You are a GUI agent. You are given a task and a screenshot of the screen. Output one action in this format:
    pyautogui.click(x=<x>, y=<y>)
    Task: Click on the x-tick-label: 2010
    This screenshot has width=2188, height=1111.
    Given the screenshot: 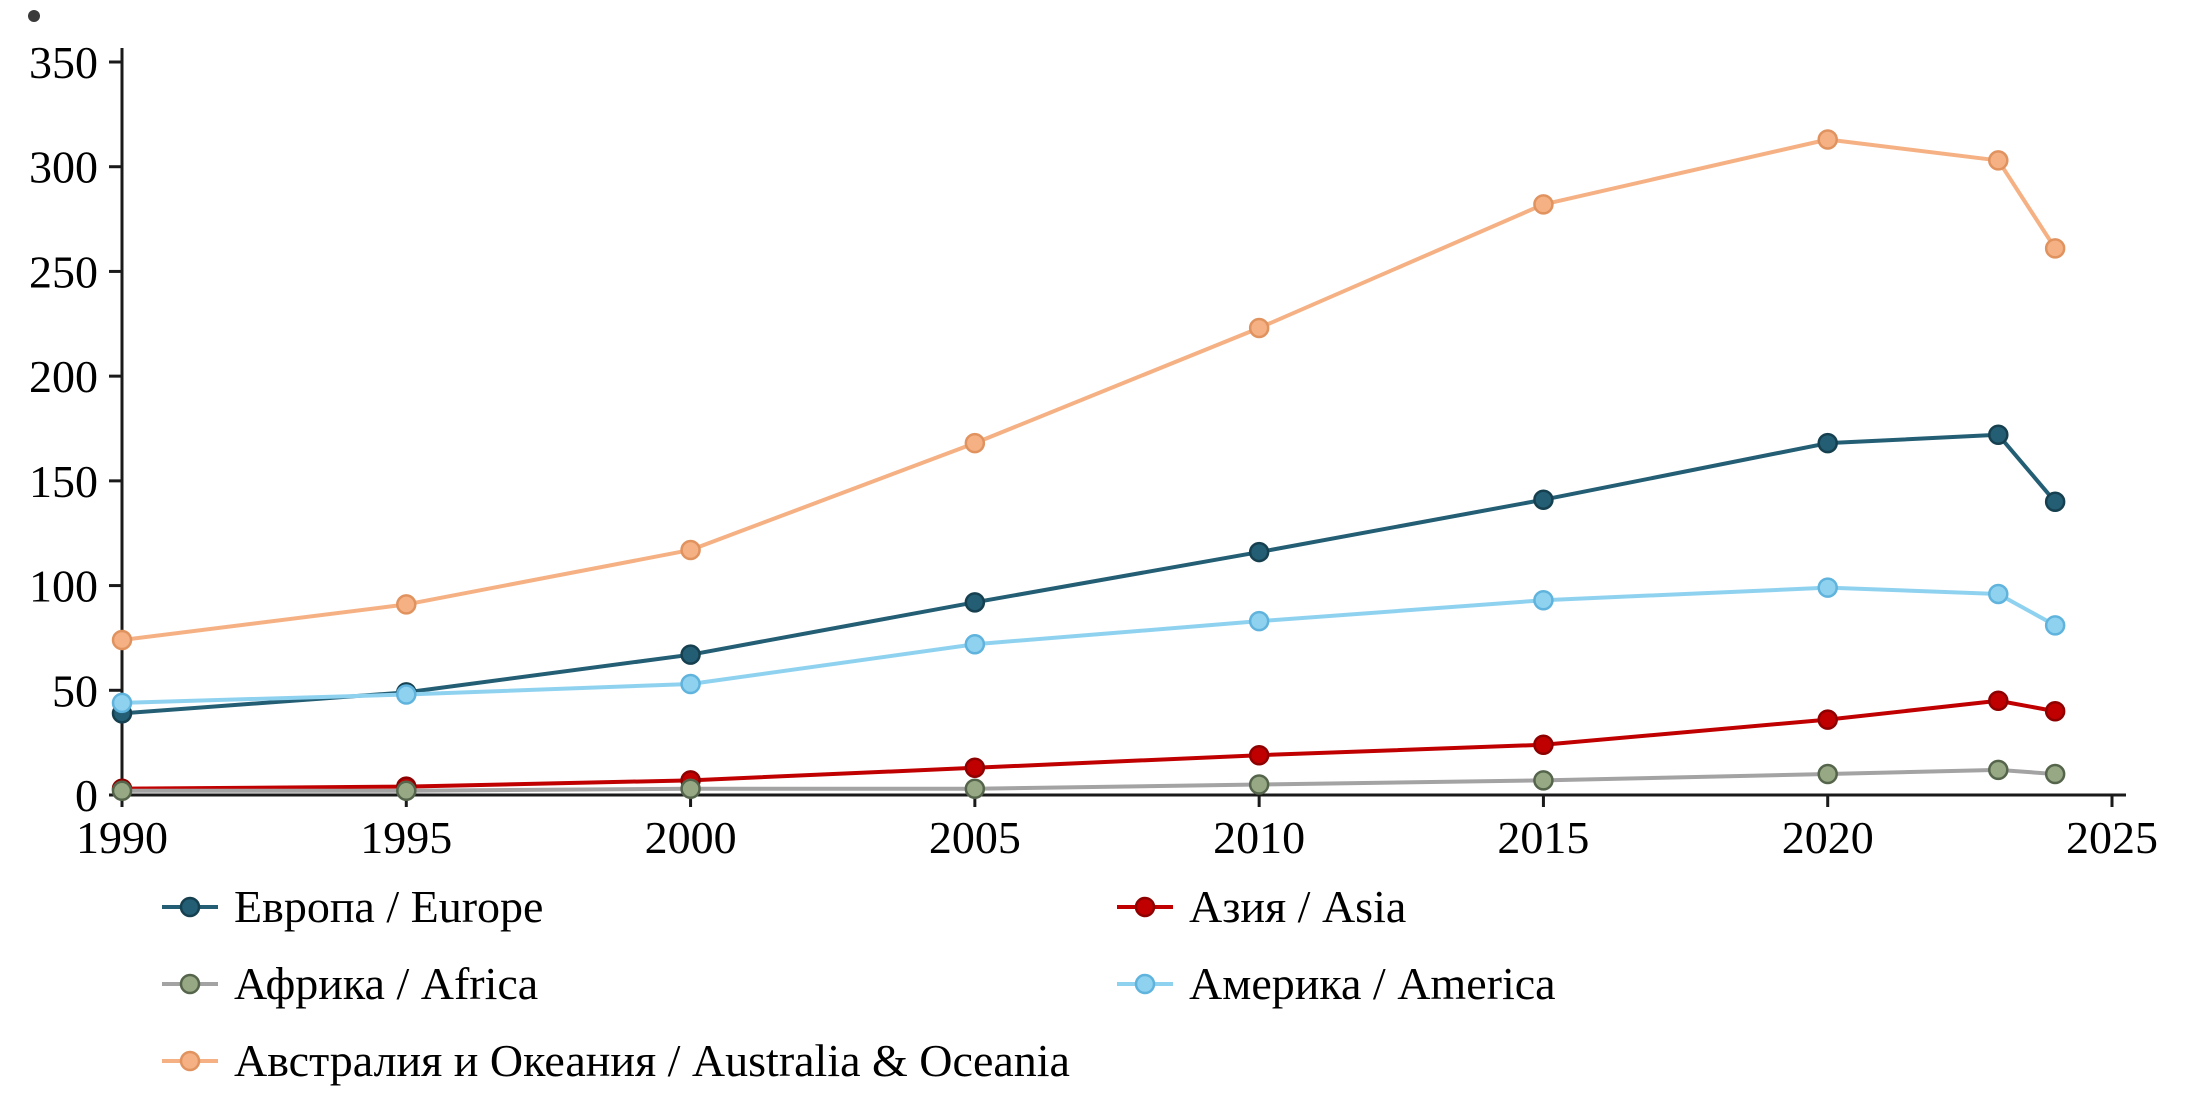 What is the action you would take?
    pyautogui.click(x=1259, y=837)
    